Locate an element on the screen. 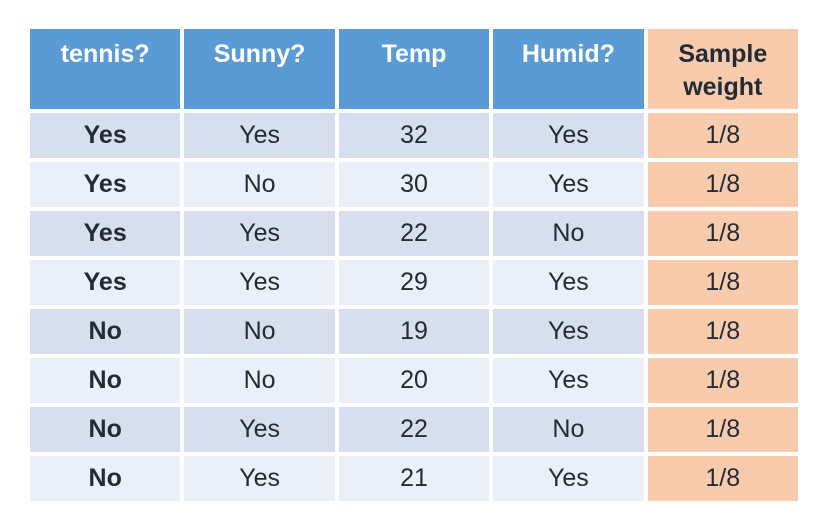 This screenshot has width=829, height=529. cell-temp: 19 is located at coordinates (414, 331).